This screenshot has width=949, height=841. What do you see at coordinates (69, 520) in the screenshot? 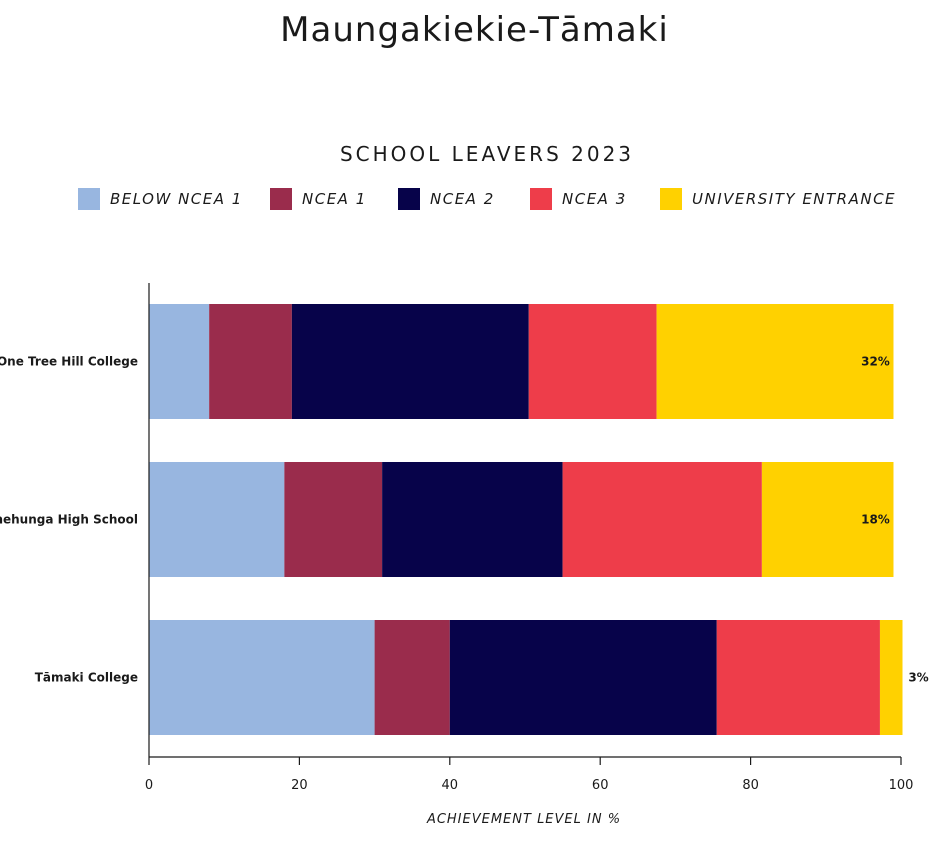
I see `category-label: Onehunga High School` at bounding box center [69, 520].